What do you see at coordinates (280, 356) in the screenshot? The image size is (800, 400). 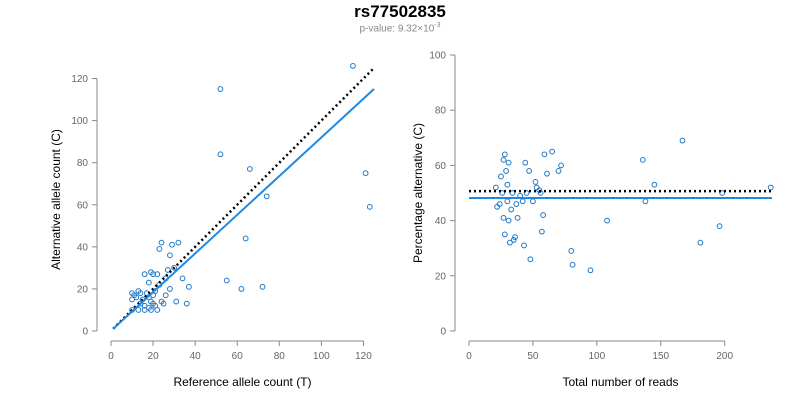 I see `left-x-tick-label: 80` at bounding box center [280, 356].